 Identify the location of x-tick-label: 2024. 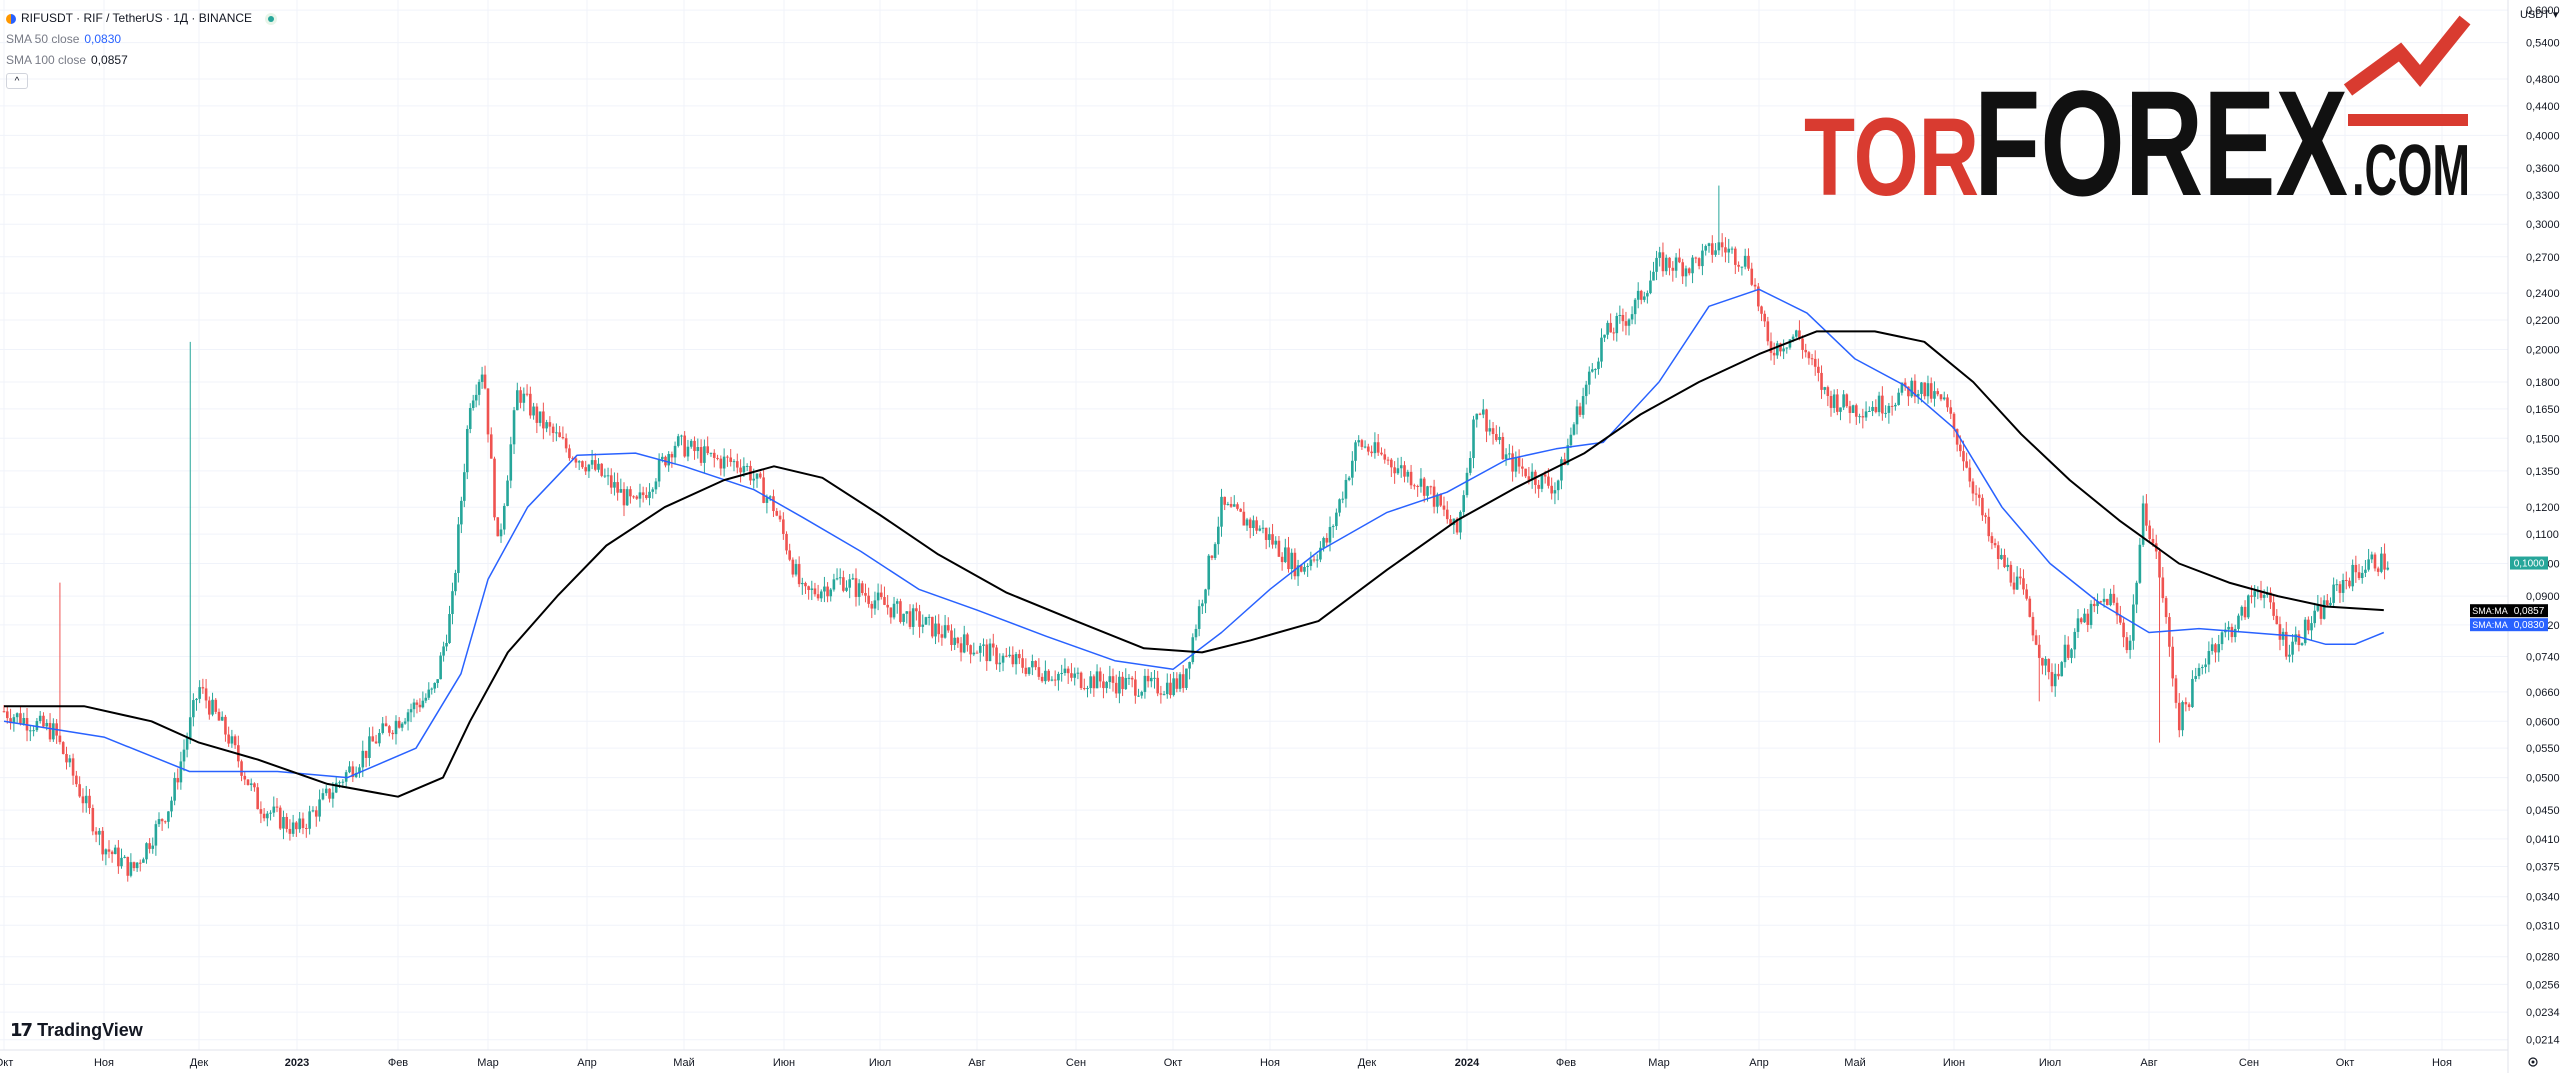
(1467, 1063).